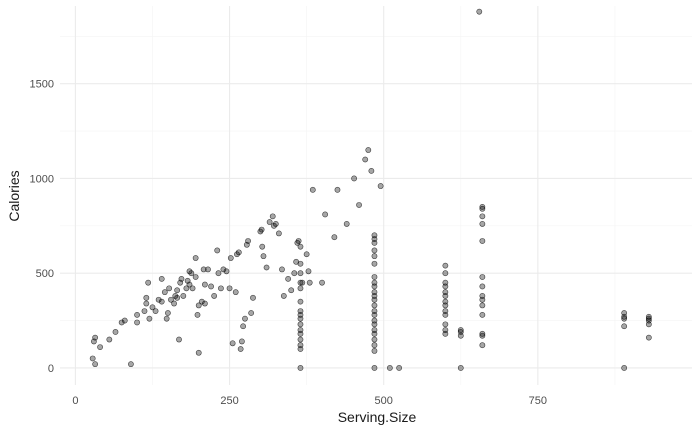 This screenshot has width=700, height=432. I want to click on y-tick-label: 1500, so click(42, 85).